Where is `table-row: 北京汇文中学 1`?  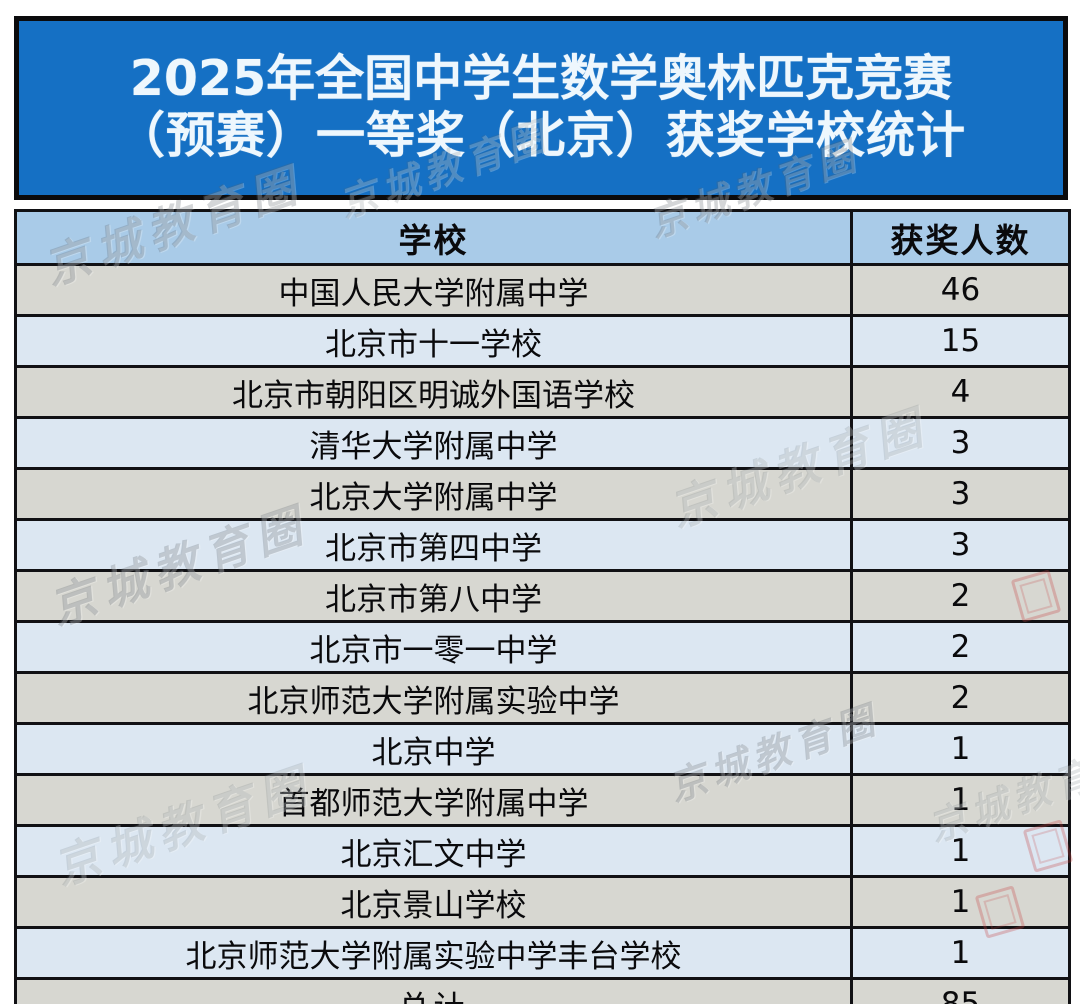 table-row: 北京汇文中学 1 is located at coordinates (542, 851).